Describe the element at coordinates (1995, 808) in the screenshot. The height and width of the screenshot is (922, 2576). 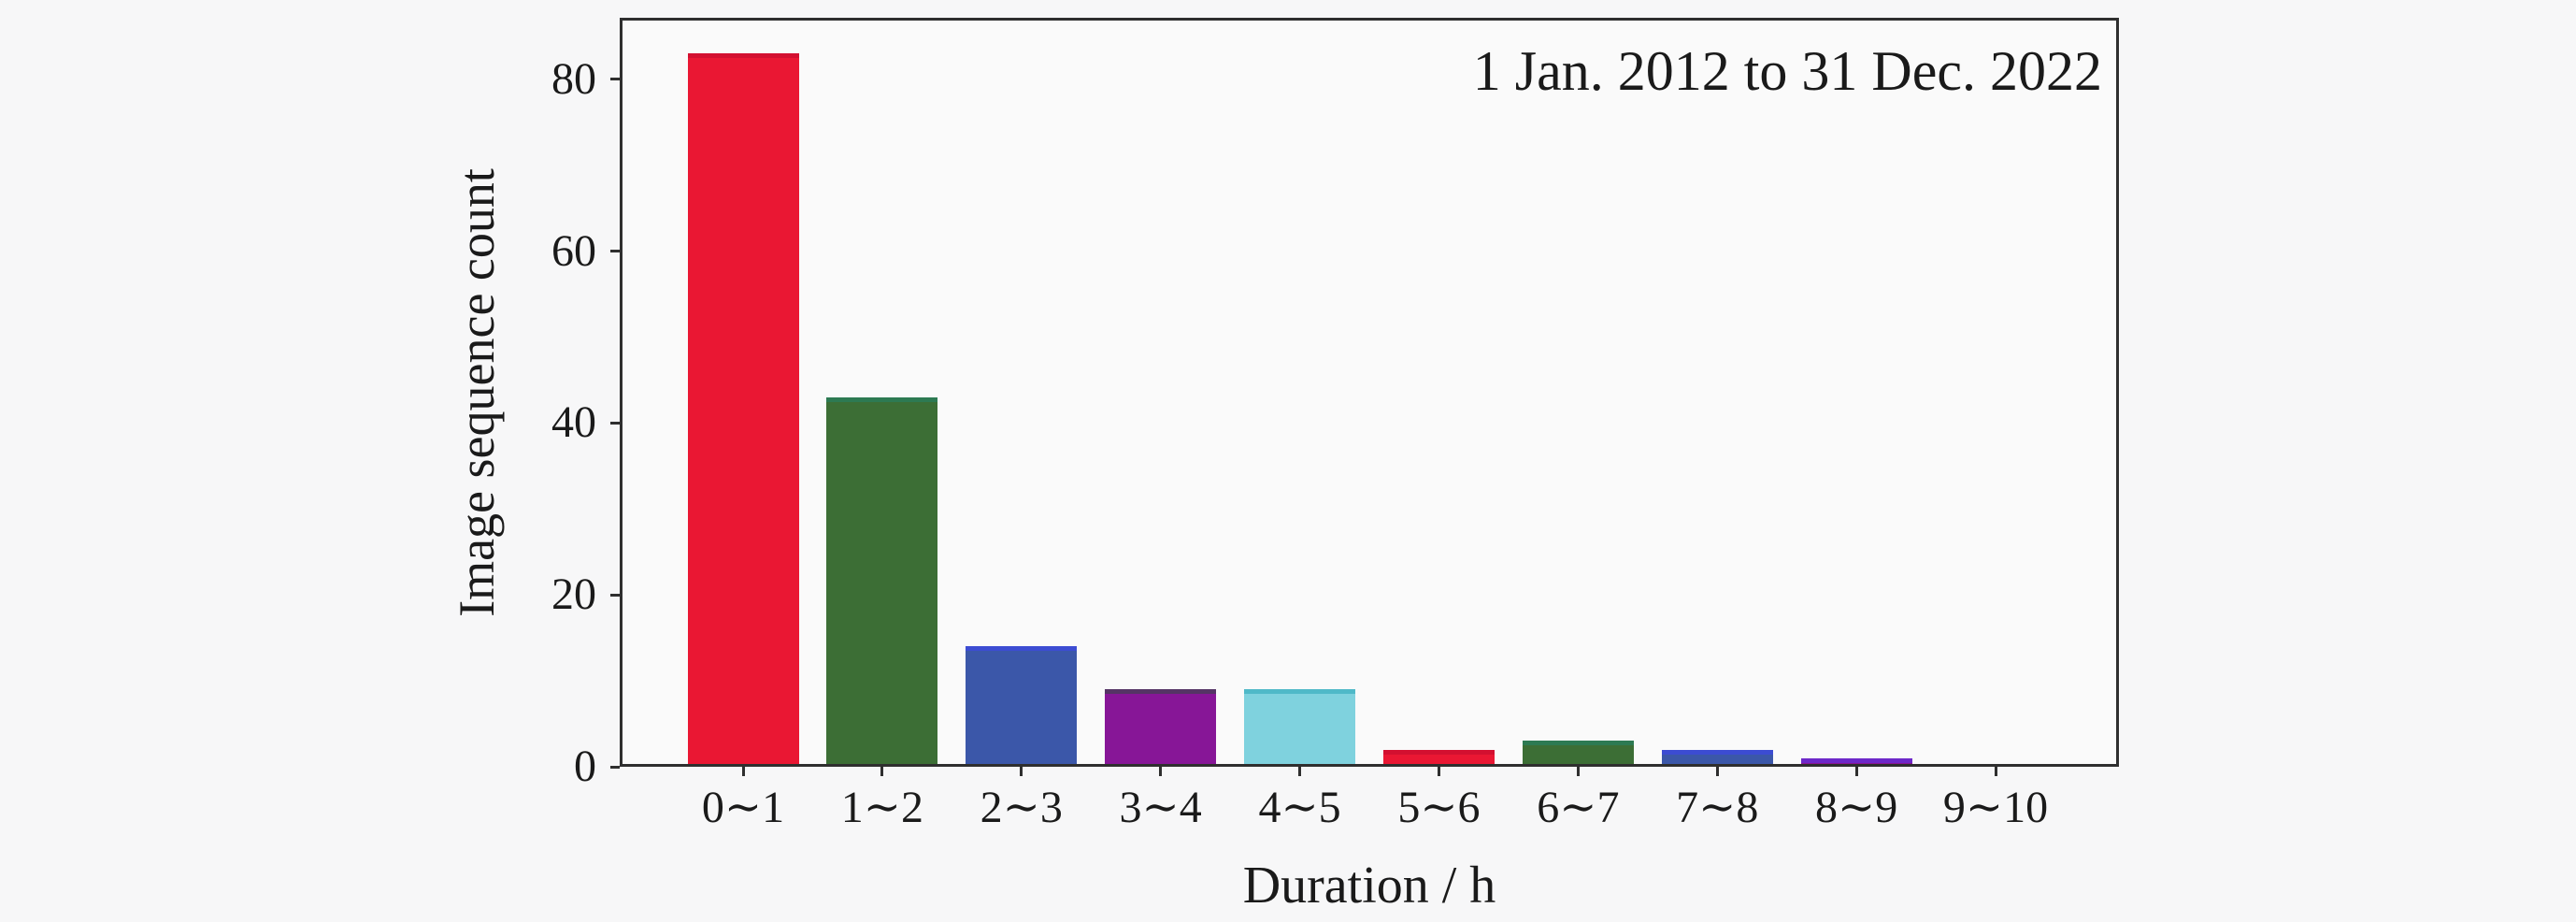
I see `x-tick-label: 9∼10` at that location.